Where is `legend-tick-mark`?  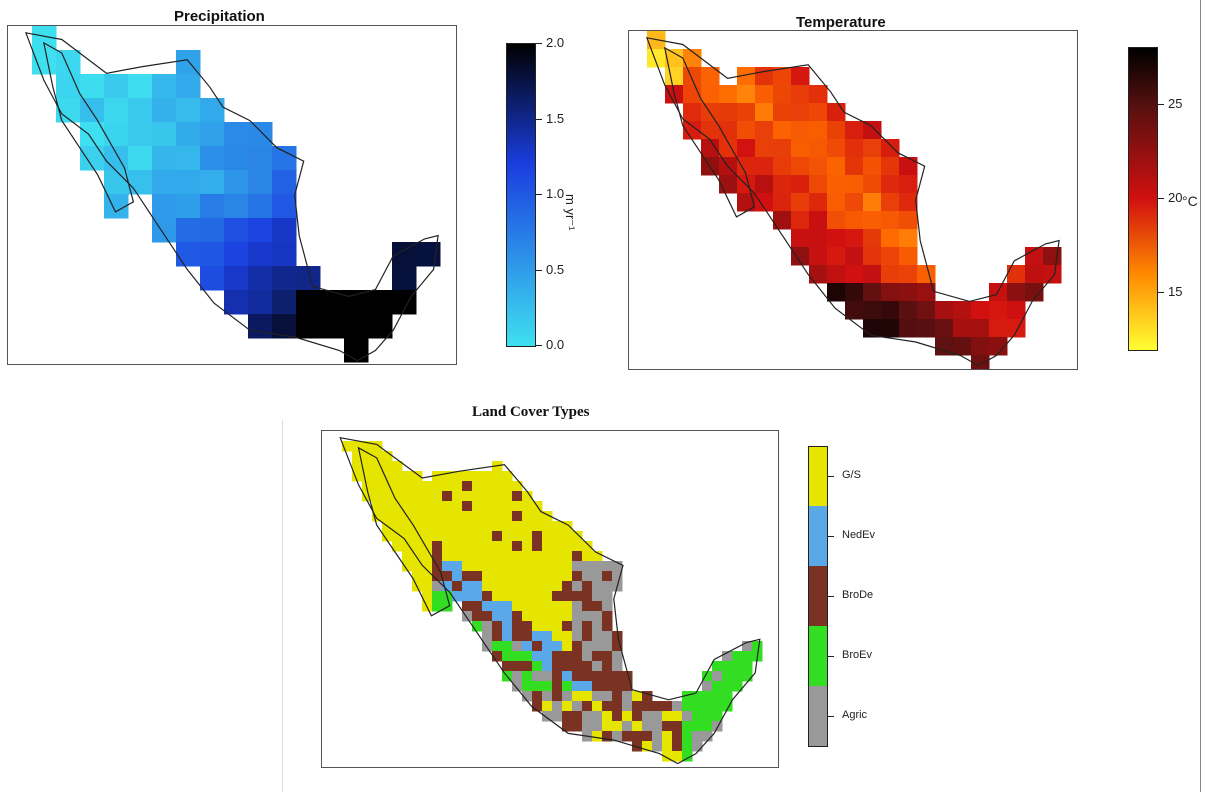 legend-tick-mark is located at coordinates (831, 476).